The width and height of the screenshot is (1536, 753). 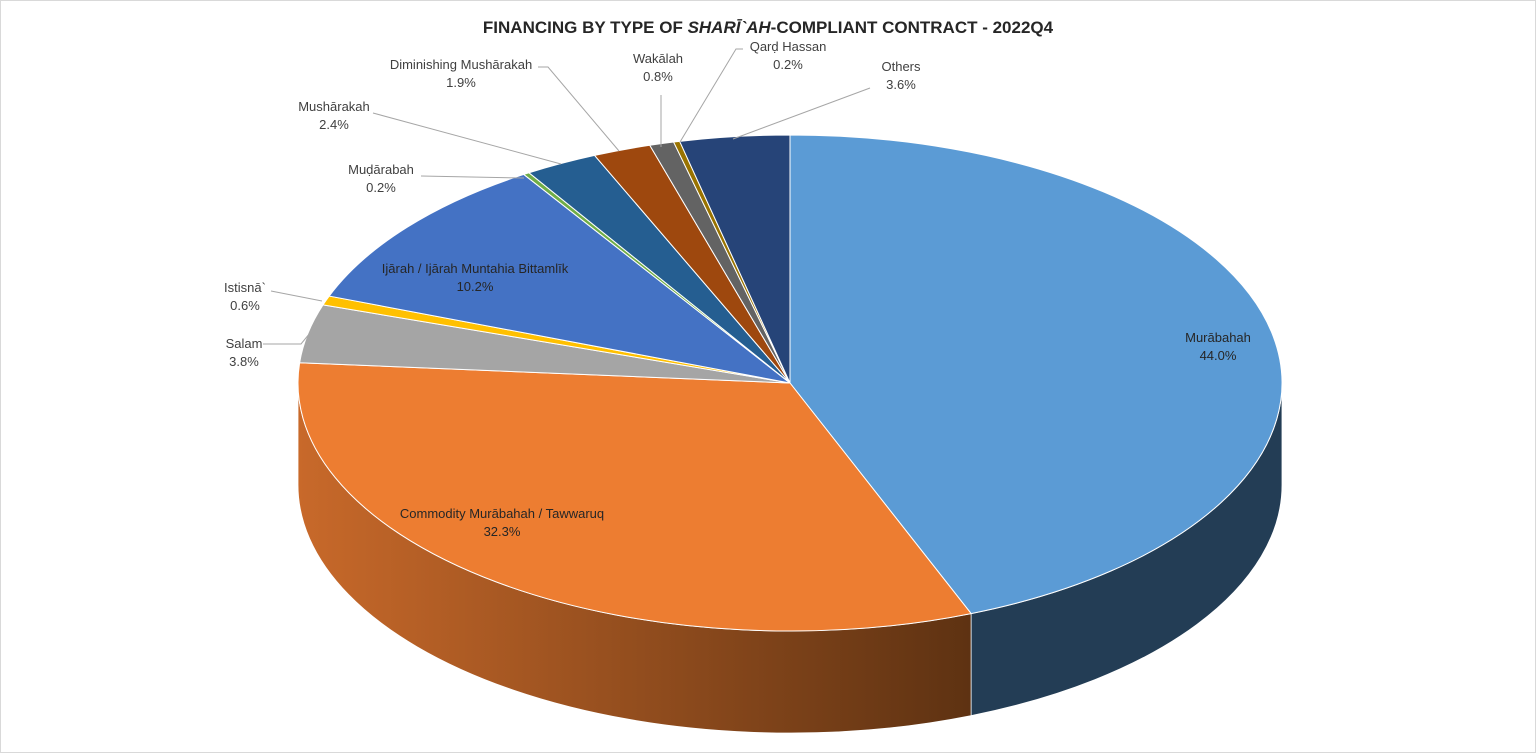 What do you see at coordinates (475, 286) in the screenshot?
I see `slice-value-ijarah-ijarah-muntahia-bittamlik: 10.2%` at bounding box center [475, 286].